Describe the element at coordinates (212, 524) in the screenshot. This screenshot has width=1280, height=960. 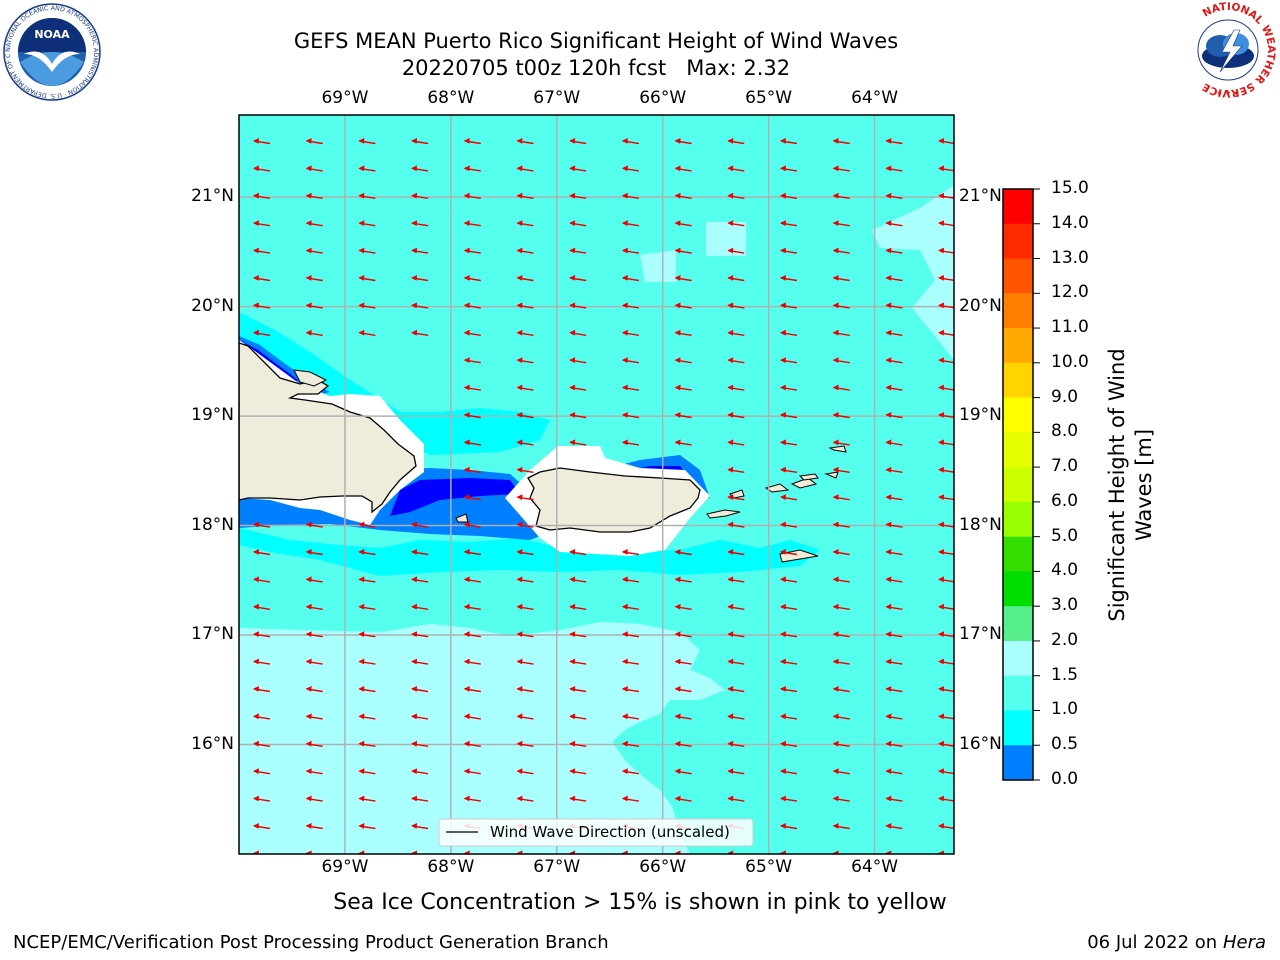
I see `left-lat-tick-label: 18°N` at that location.